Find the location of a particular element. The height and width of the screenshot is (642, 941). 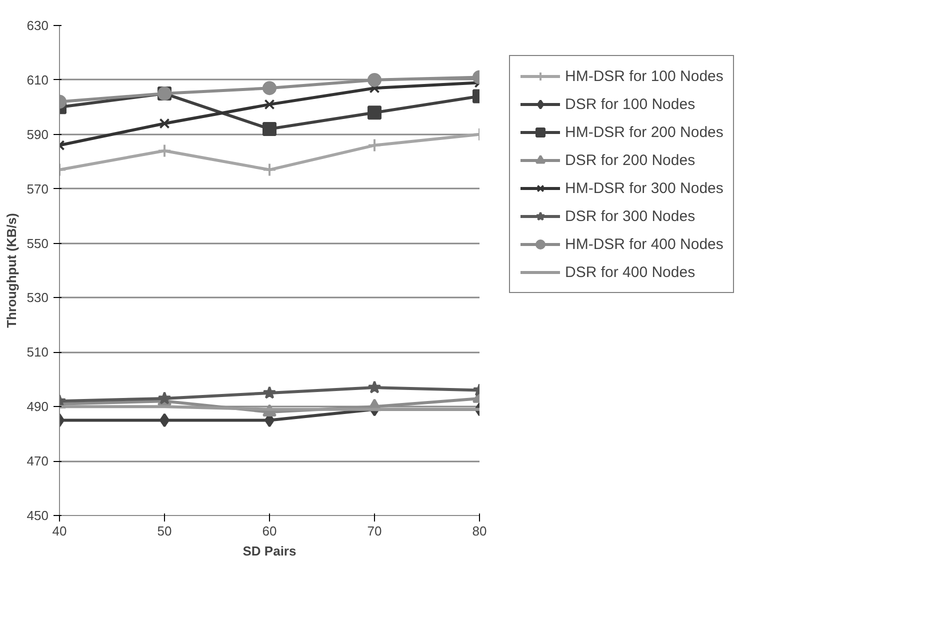

y-tick-label: 510 is located at coordinates (37, 352).